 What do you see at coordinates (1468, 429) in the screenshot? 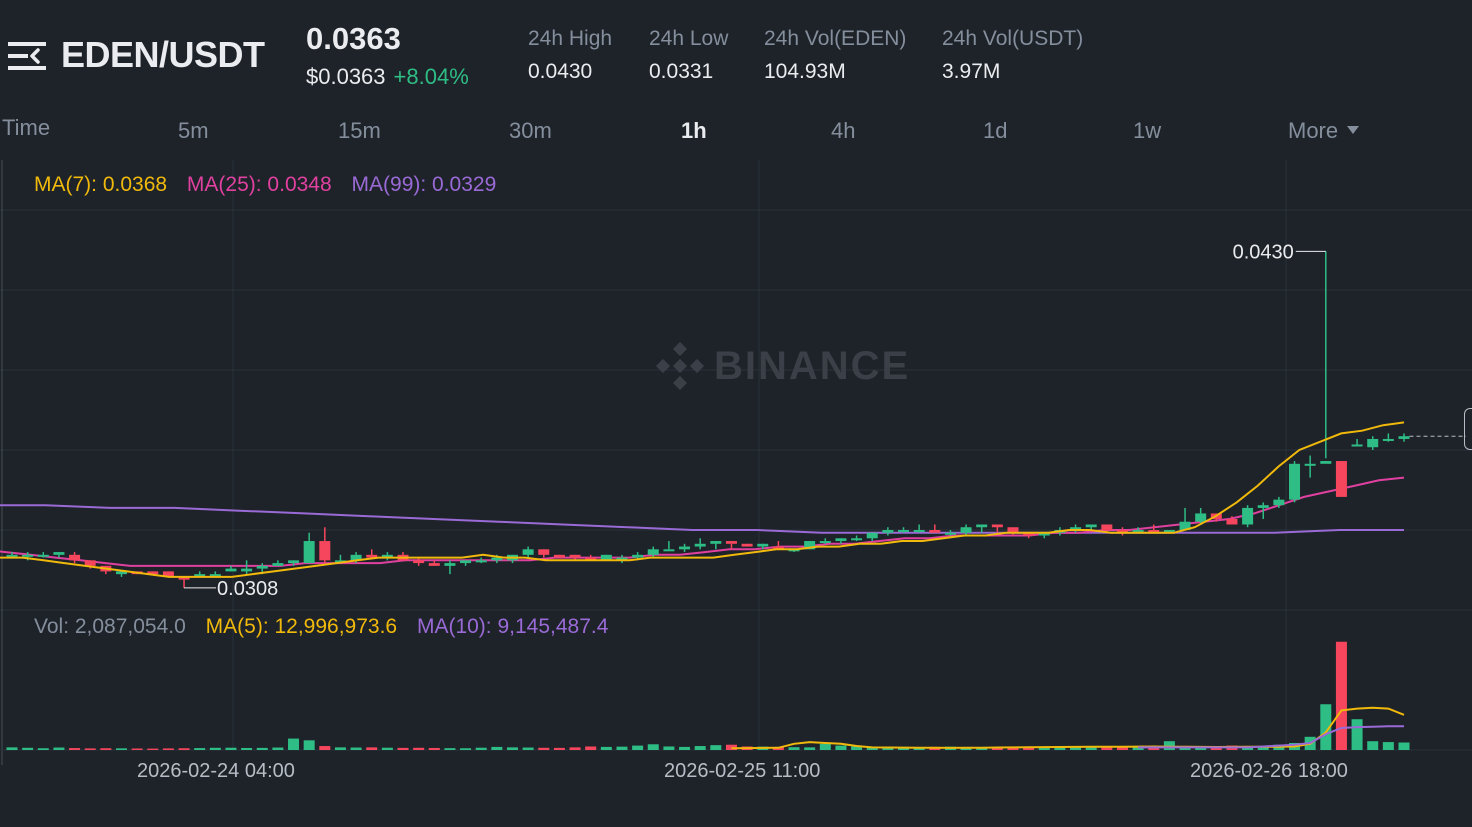
I see `current-price-tag` at bounding box center [1468, 429].